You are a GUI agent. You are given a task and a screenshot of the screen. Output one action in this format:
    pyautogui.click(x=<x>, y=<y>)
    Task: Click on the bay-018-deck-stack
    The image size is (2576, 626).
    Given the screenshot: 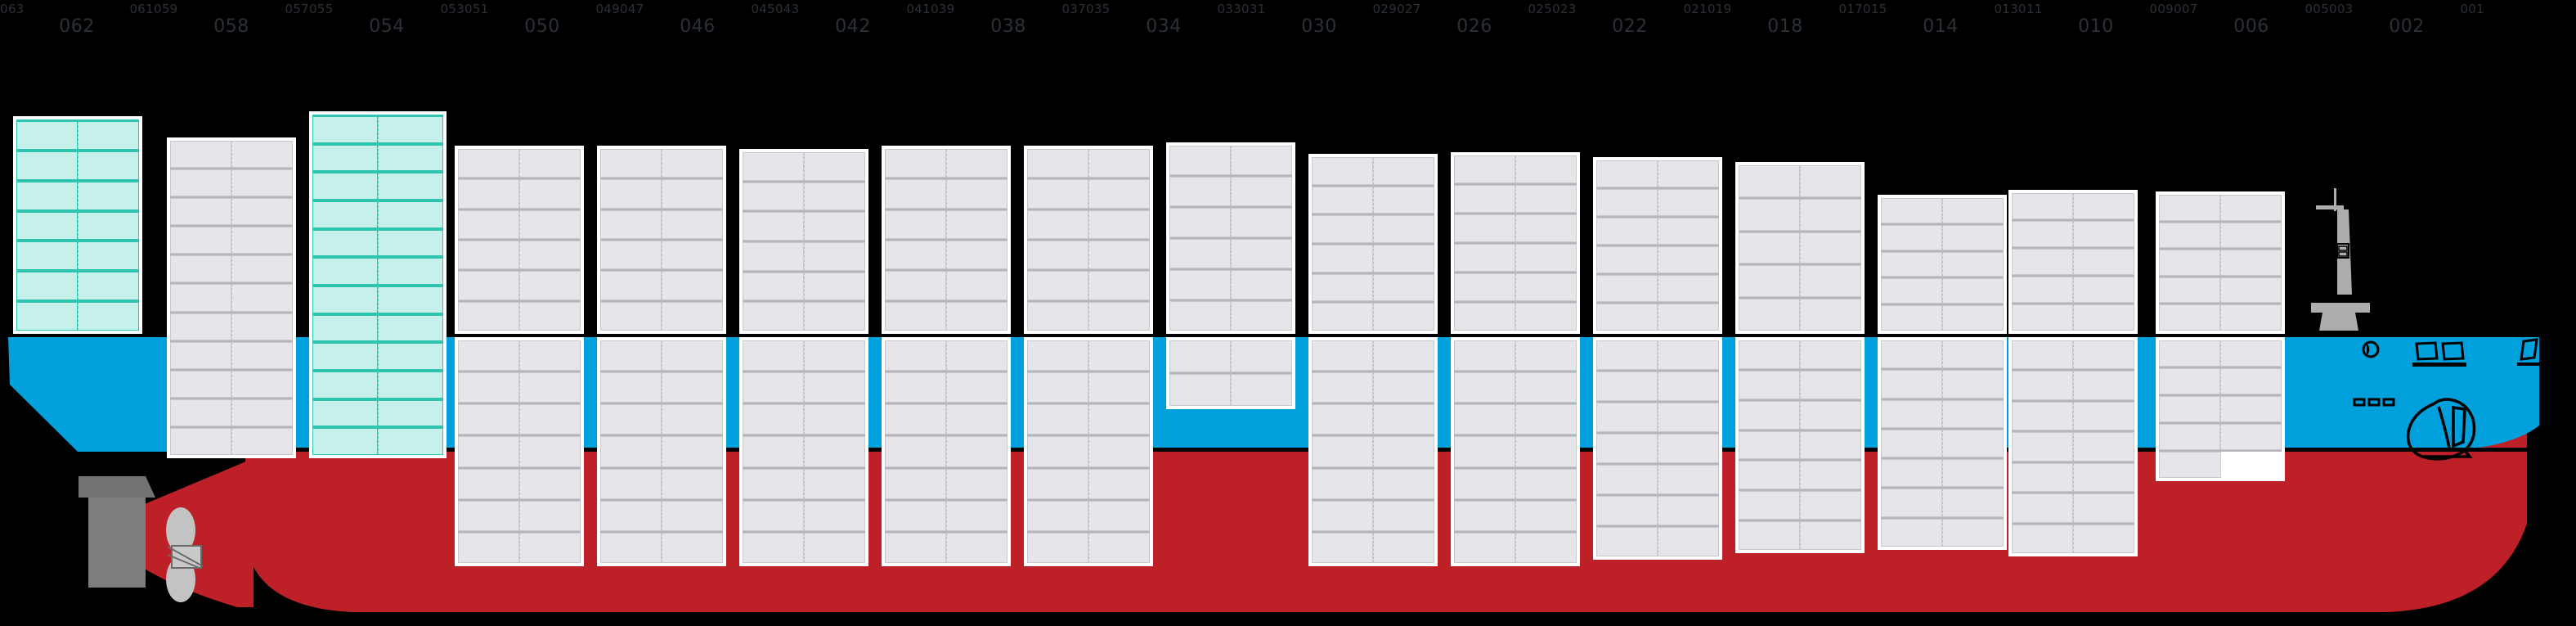 What is the action you would take?
    pyautogui.click(x=1657, y=245)
    